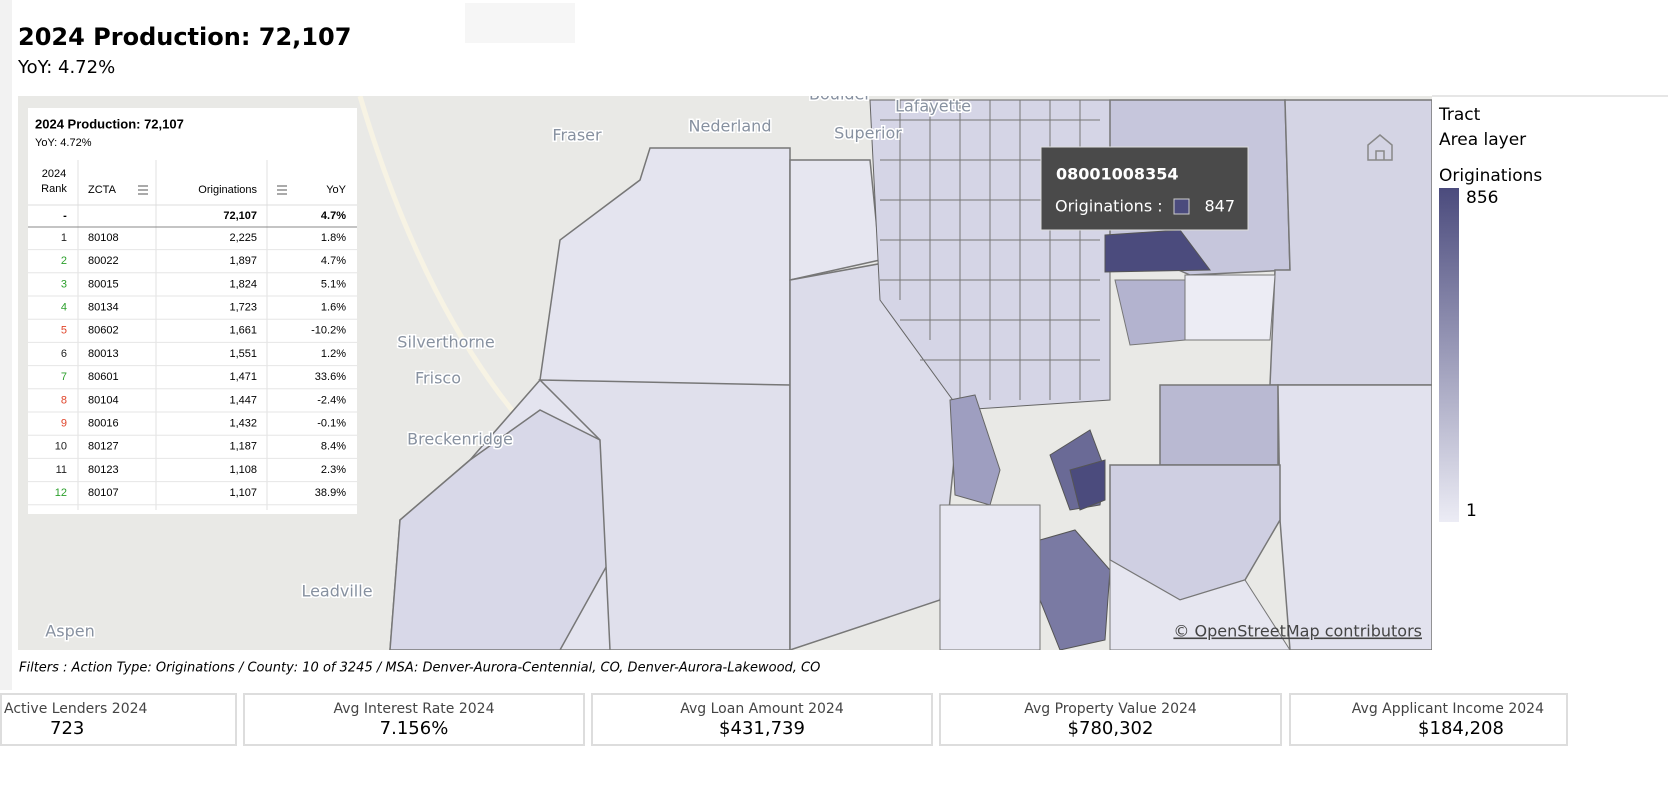 This screenshot has width=1668, height=801. I want to click on table-panel, so click(192, 311).